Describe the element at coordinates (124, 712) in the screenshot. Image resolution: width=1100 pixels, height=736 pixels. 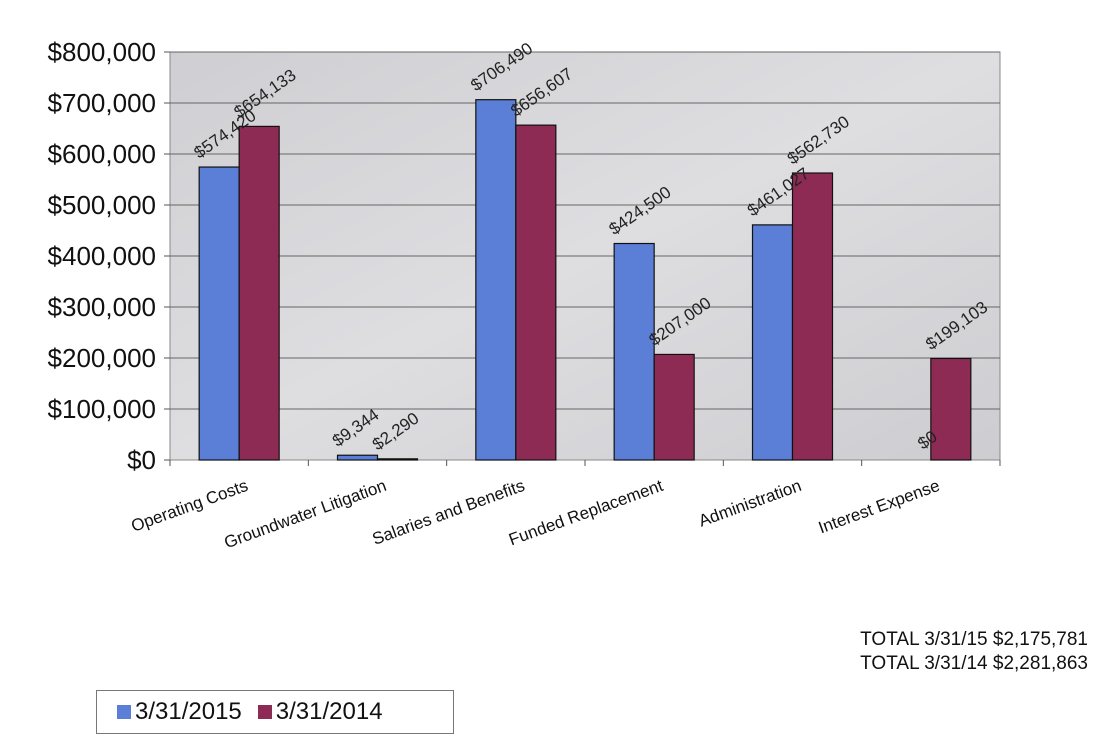
I see `legend-swatch-2015` at that location.